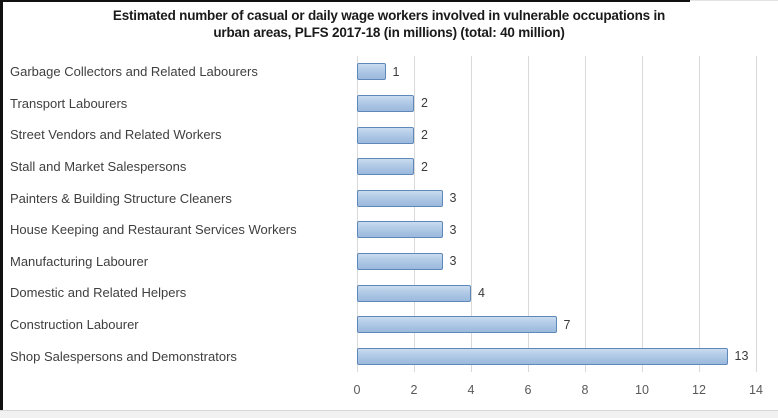 The image size is (778, 418). I want to click on category-label: Domestic and Related Helpers, so click(98, 293).